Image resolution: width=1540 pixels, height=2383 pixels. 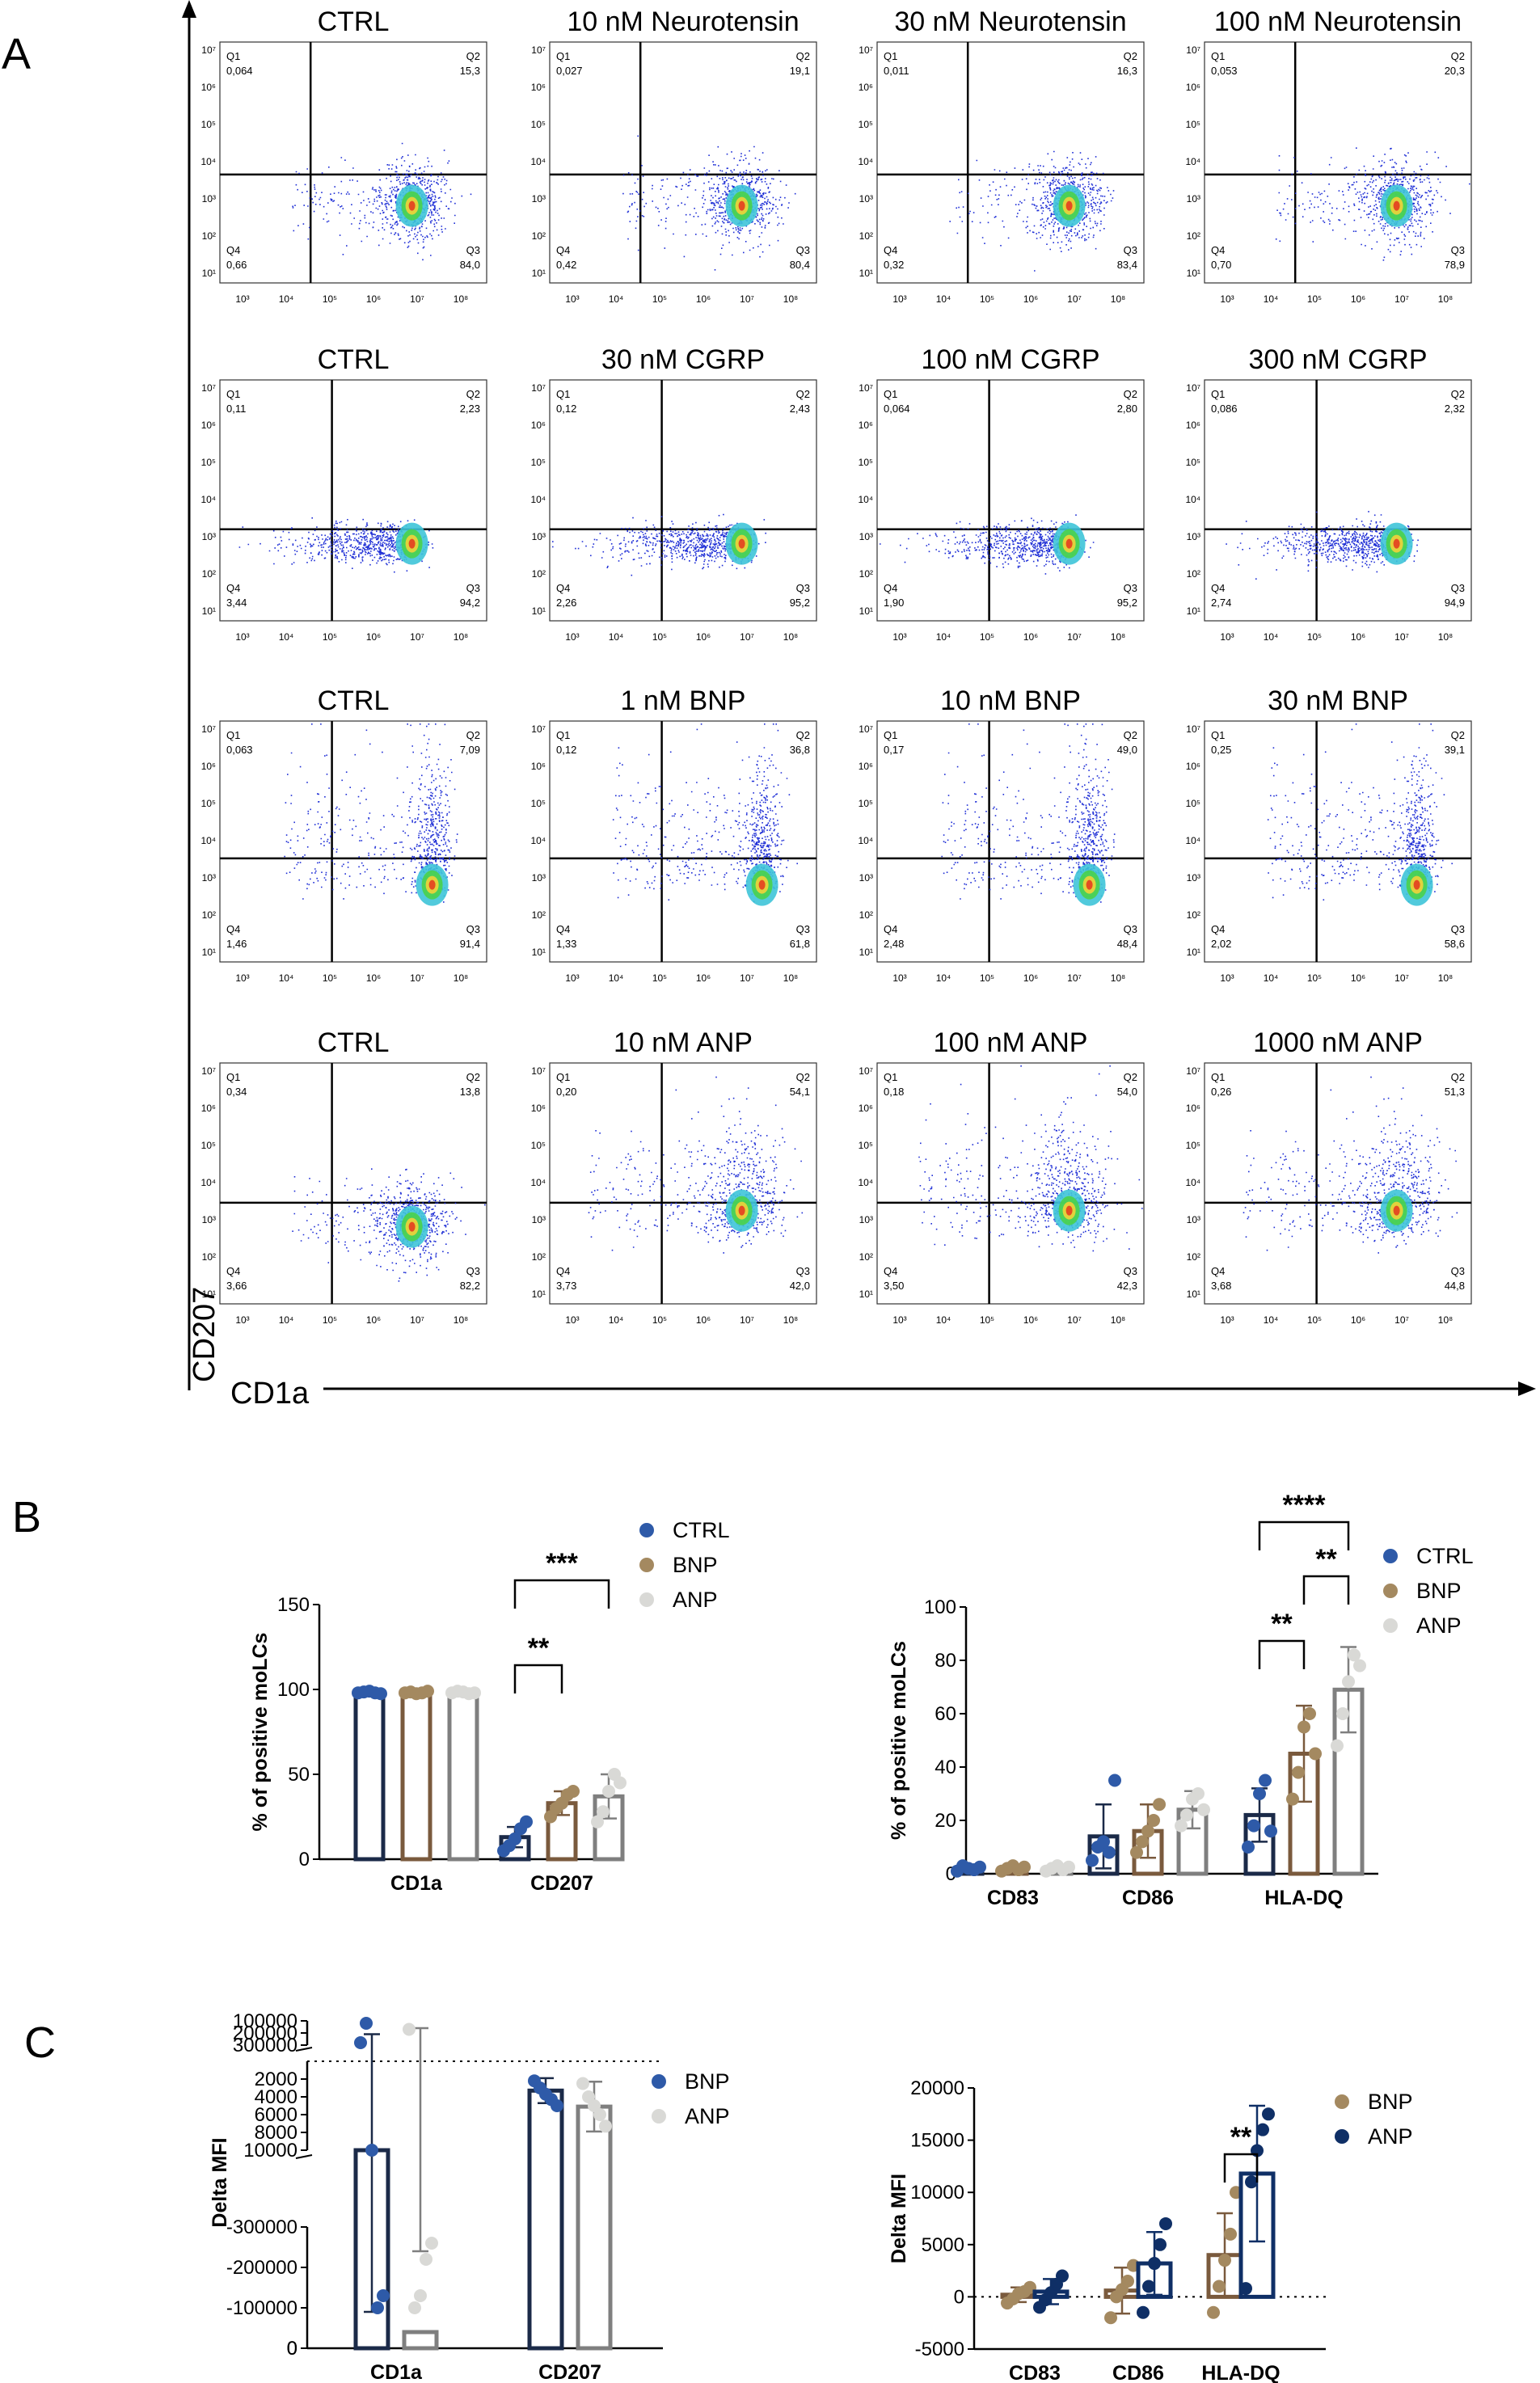 I want to click on category-label: CD207, so click(x=562, y=1883).